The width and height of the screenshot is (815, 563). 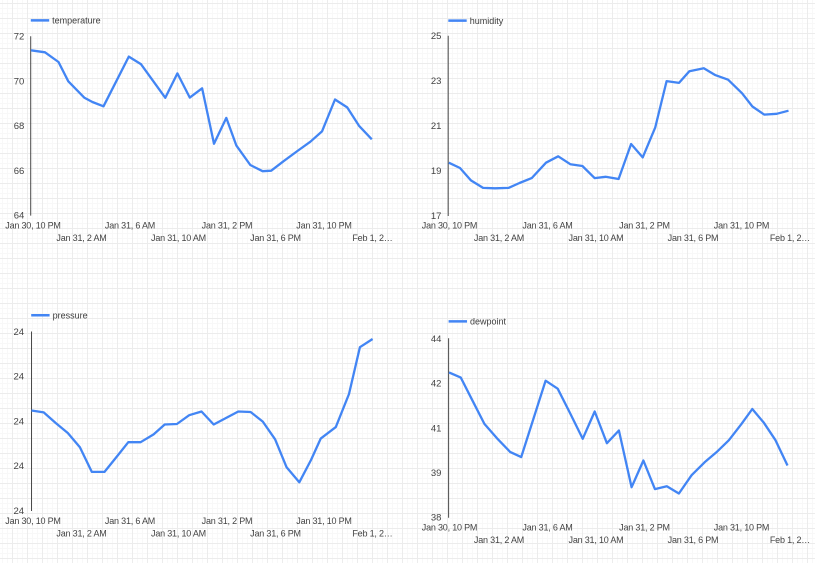 What do you see at coordinates (76, 21) in the screenshot?
I see `svg-text: temperature` at bounding box center [76, 21].